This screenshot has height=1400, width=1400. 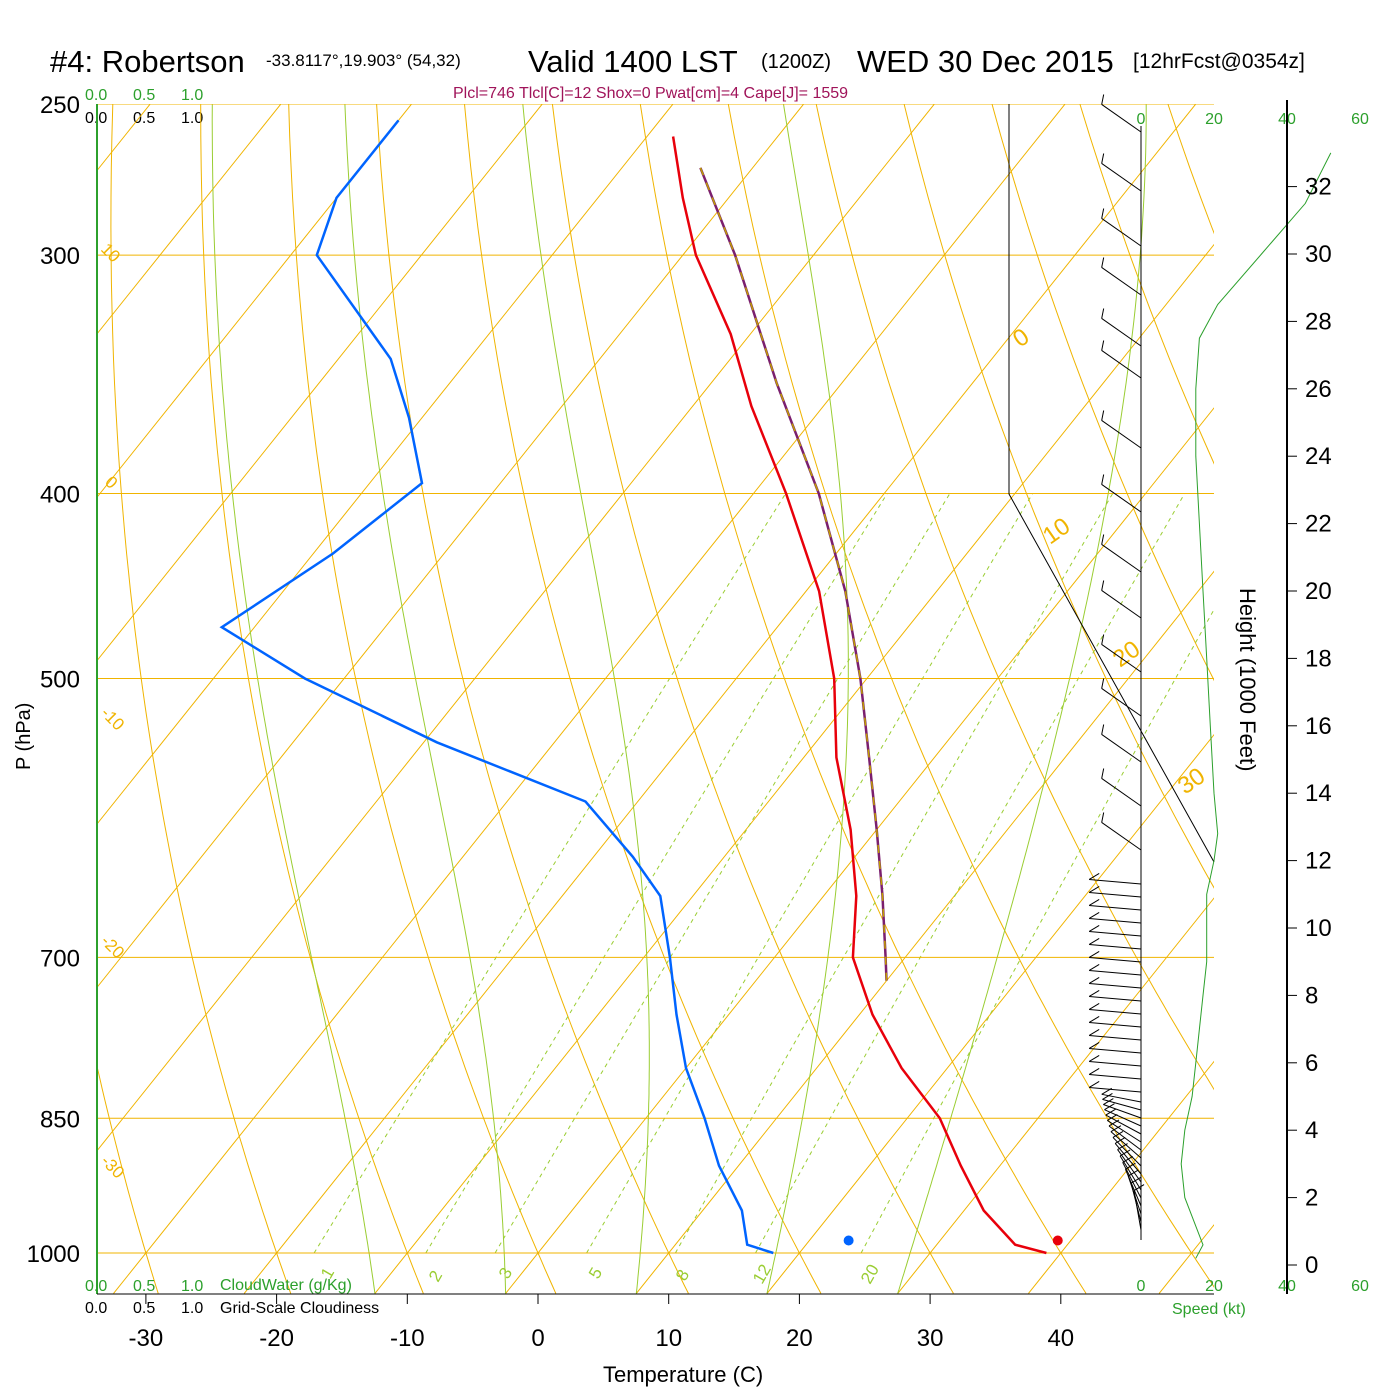 I want to click on zulu-time: (1200Z), so click(x=796, y=62).